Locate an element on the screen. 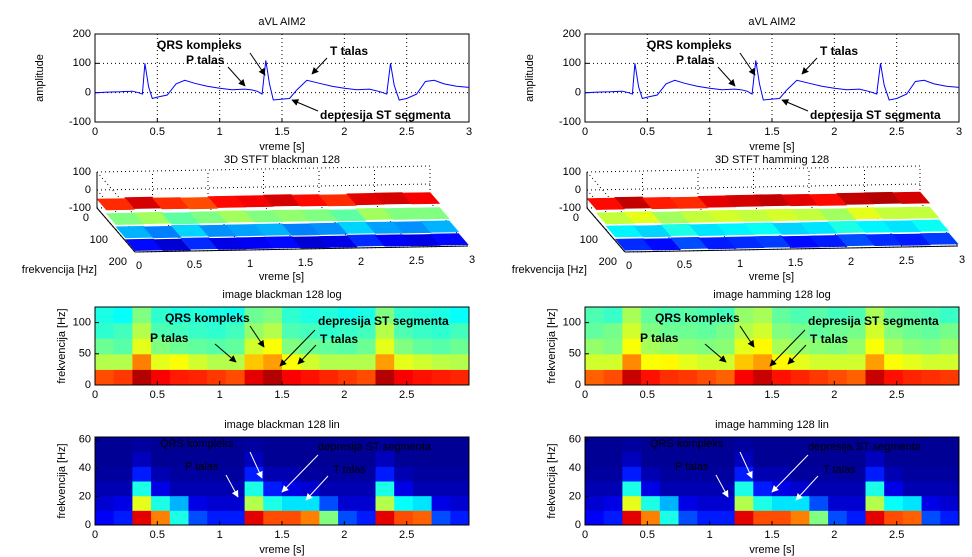 The height and width of the screenshot is (557, 972). chart-title: image hamming 128 lin is located at coordinates (772, 425).